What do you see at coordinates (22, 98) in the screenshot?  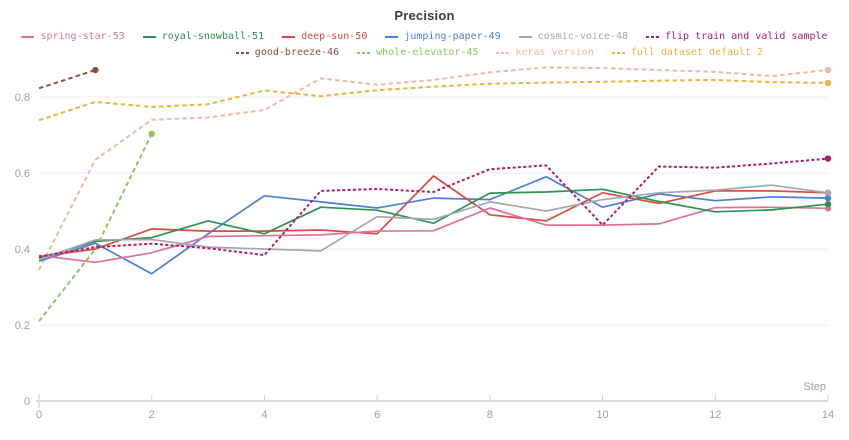 I see `y-tick-label-0.8: 0.8` at bounding box center [22, 98].